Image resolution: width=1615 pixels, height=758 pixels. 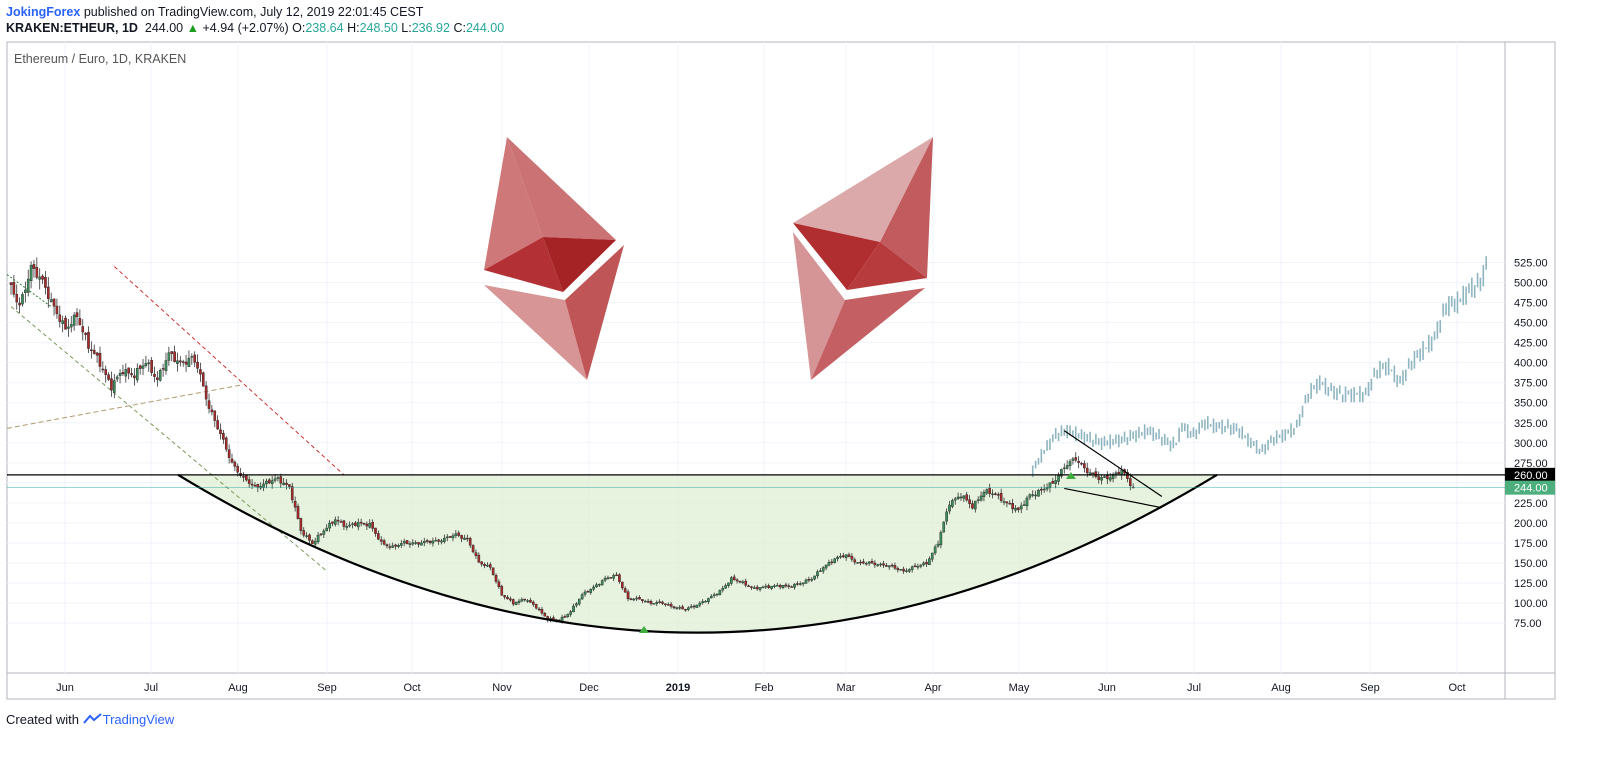 I want to click on author-link: JokingForex, so click(x=43, y=12).